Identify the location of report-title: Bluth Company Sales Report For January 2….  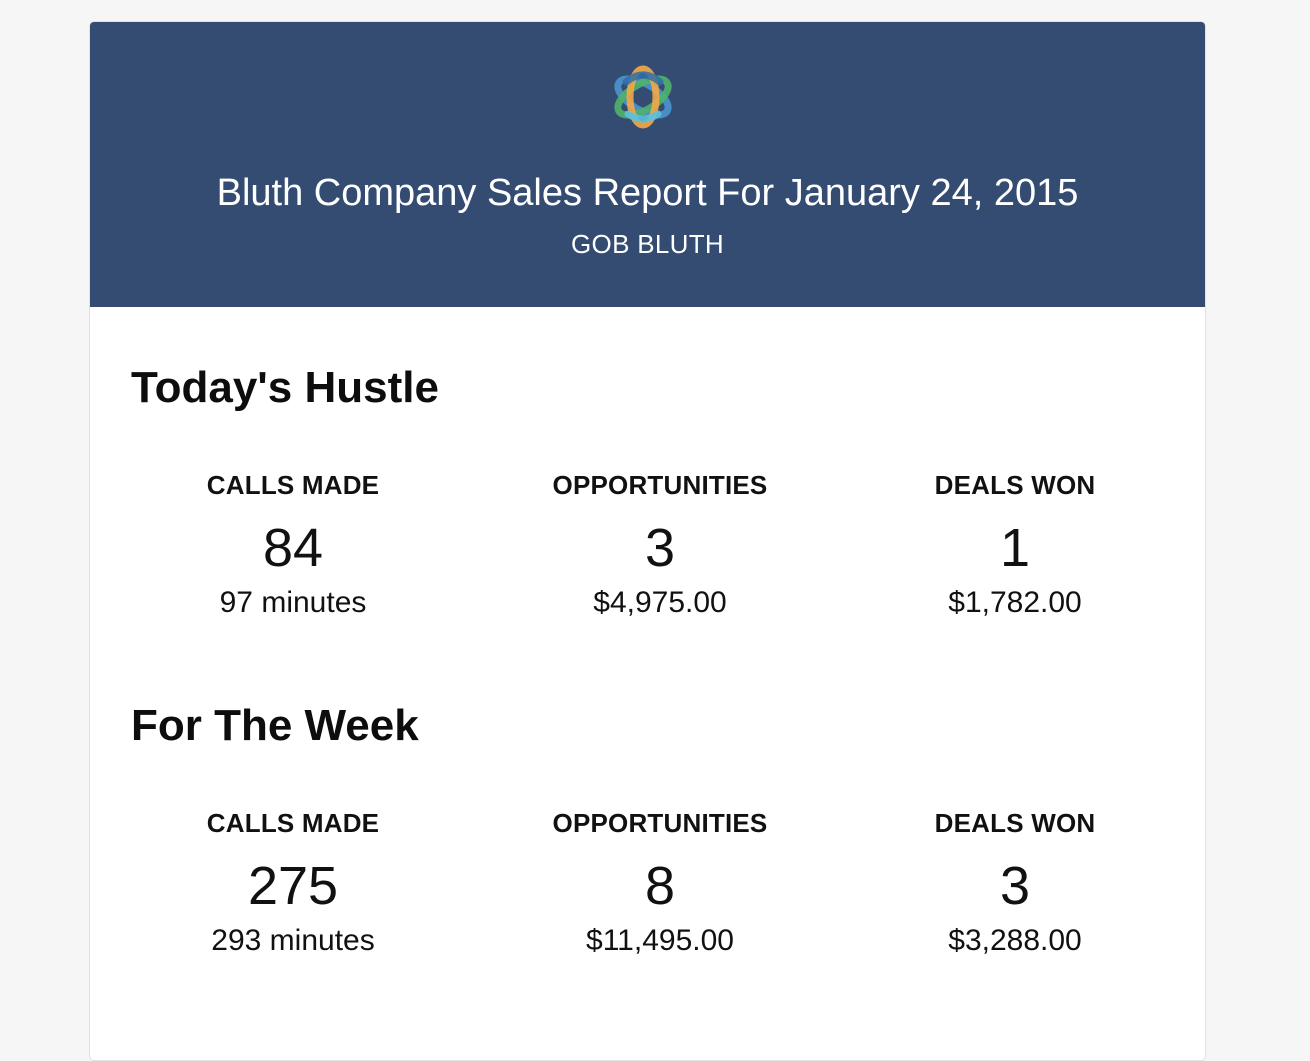
(647, 193).